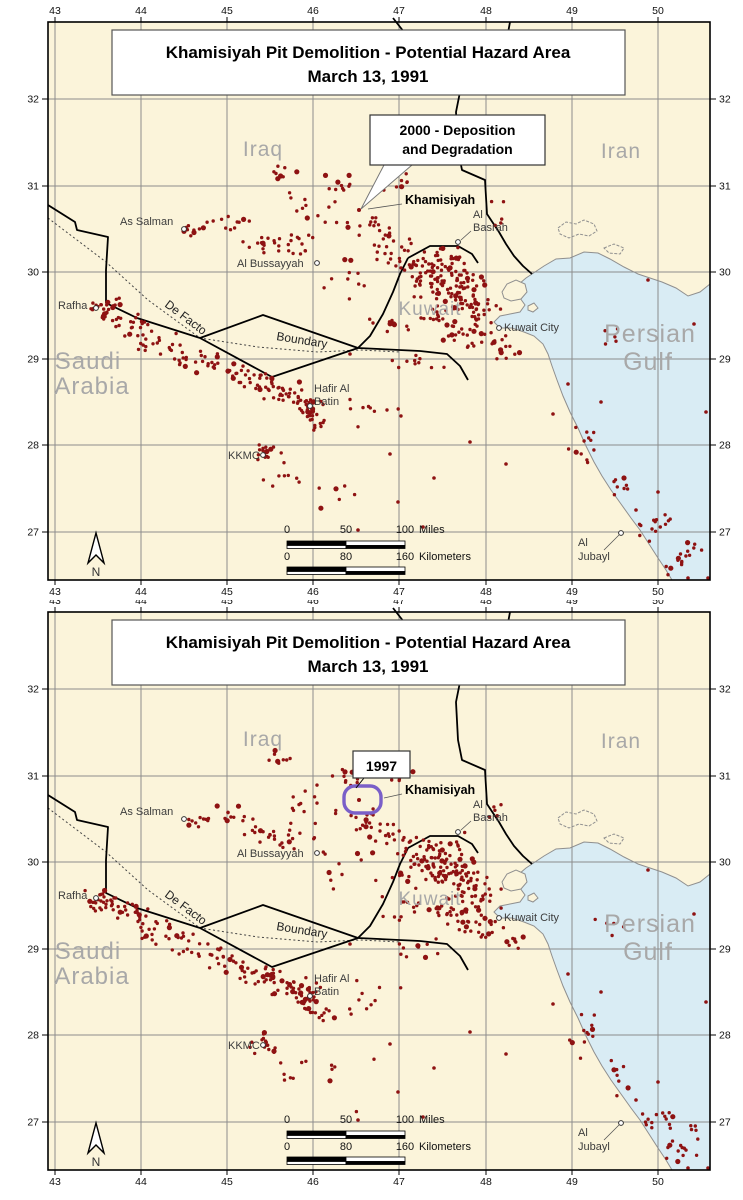 This screenshot has height=1200, width=743. Describe the element at coordinates (270, 854) in the screenshot. I see `city-label-al-bussayyah: Al Bussayyah` at that location.